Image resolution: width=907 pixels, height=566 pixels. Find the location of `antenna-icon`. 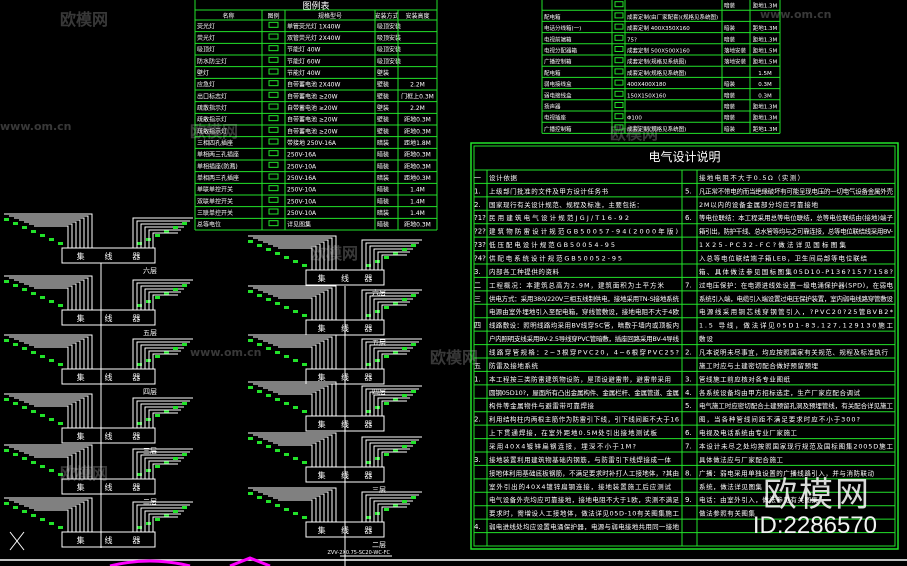

antenna-icon is located at coordinates (619, 116).